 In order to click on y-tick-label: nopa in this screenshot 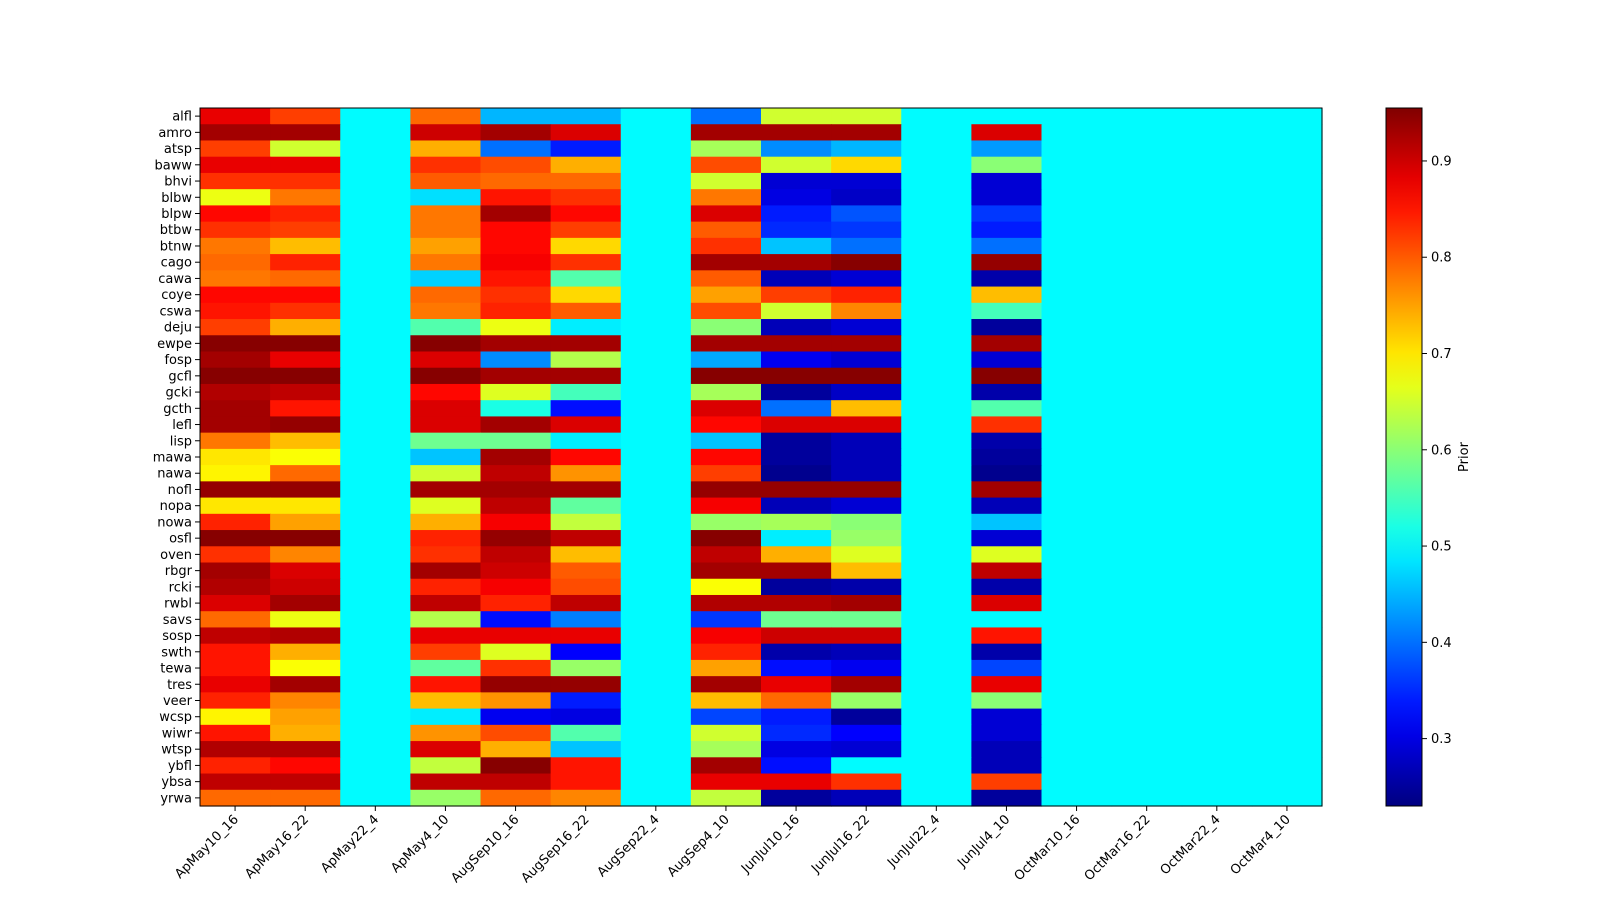, I will do `click(176, 506)`.